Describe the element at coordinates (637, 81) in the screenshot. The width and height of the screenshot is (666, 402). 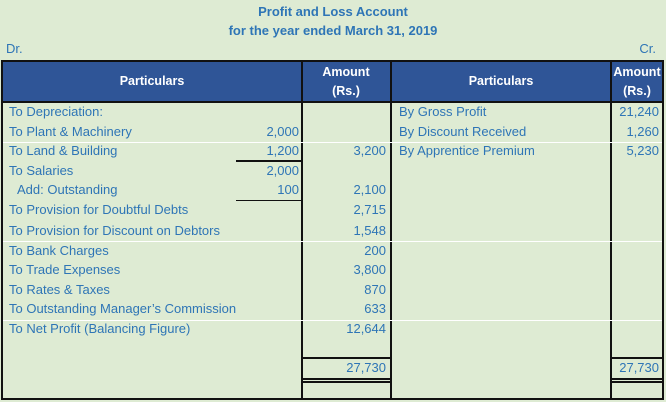
I see `header-amount-credit: Amount (Rs.)` at that location.